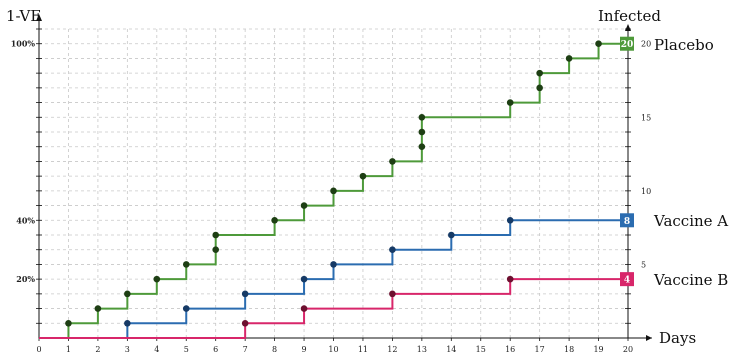 This screenshot has height=356, width=732. I want to click on x-tick-label: 3, so click(127, 349).